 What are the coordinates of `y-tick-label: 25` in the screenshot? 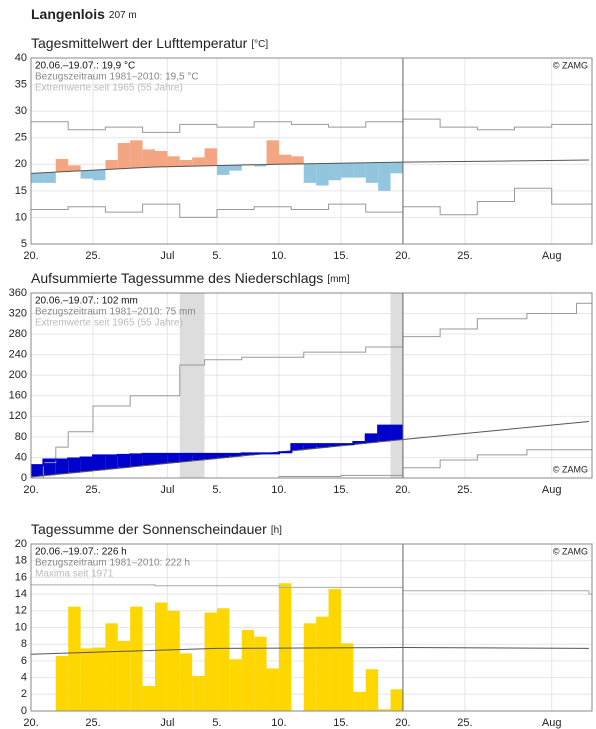 It's located at (21, 138).